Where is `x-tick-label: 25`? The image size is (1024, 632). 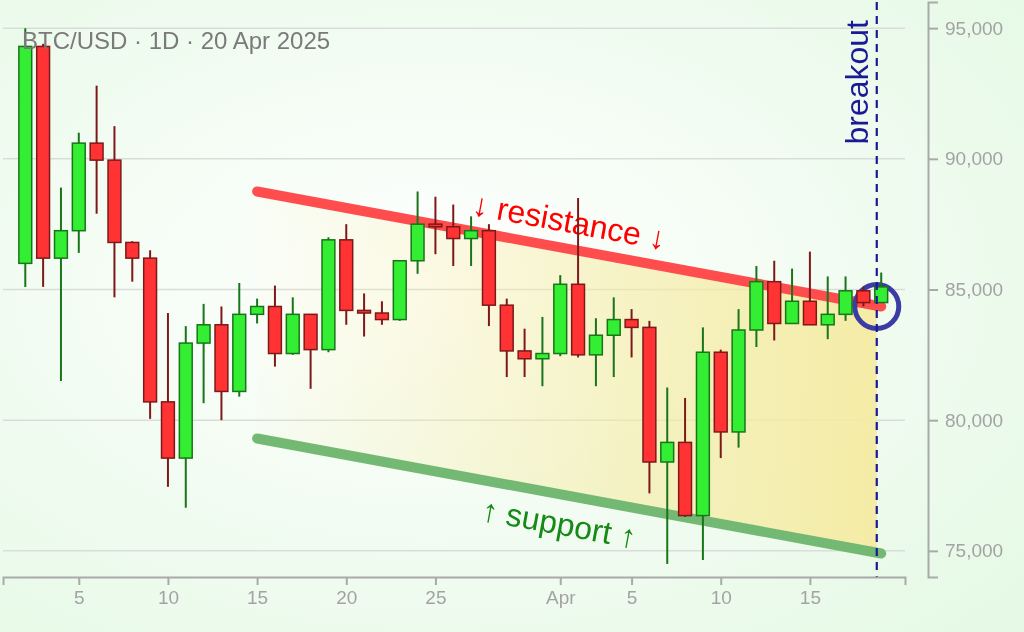 x-tick-label: 25 is located at coordinates (436, 598).